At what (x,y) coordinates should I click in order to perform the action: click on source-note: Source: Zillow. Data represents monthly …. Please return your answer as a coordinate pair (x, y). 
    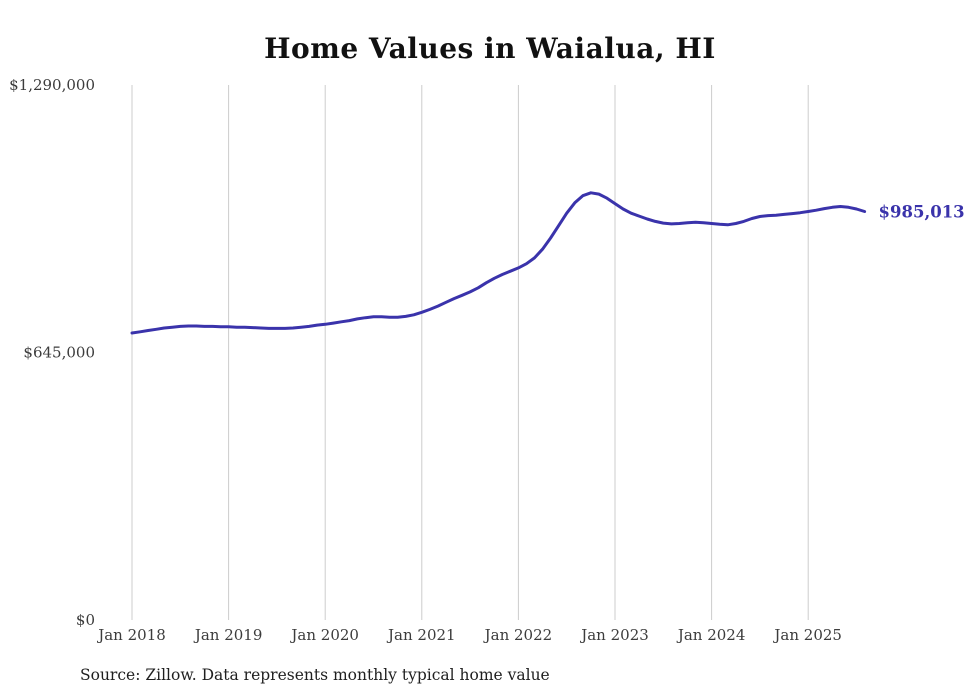
    Looking at the image, I should click on (315, 675).